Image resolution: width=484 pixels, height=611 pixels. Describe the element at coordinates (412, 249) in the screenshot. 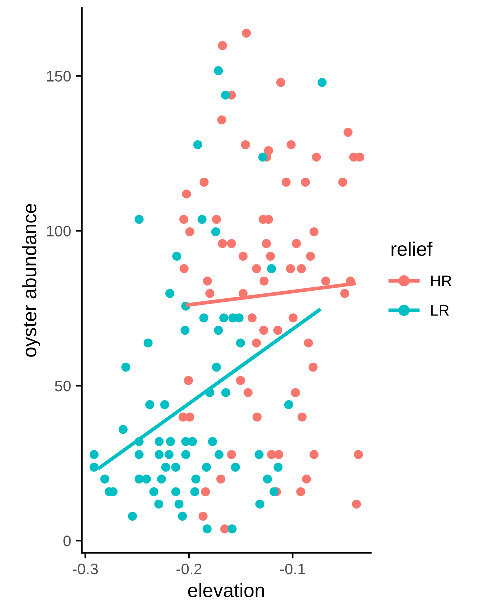

I see `legend-title: relief` at that location.